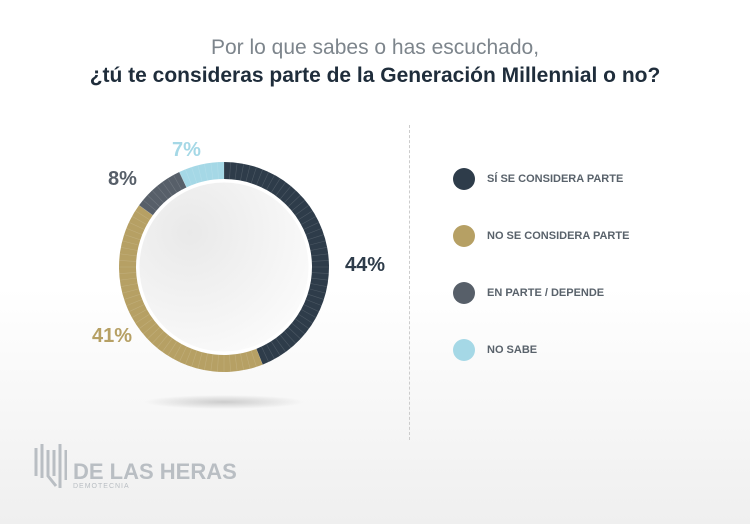 This screenshot has height=524, width=750. I want to click on divider, so click(409, 282).